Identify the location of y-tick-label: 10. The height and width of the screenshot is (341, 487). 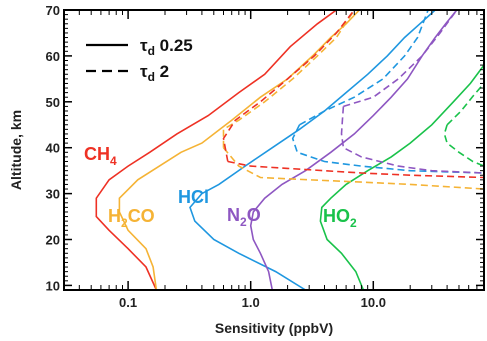
(53, 285).